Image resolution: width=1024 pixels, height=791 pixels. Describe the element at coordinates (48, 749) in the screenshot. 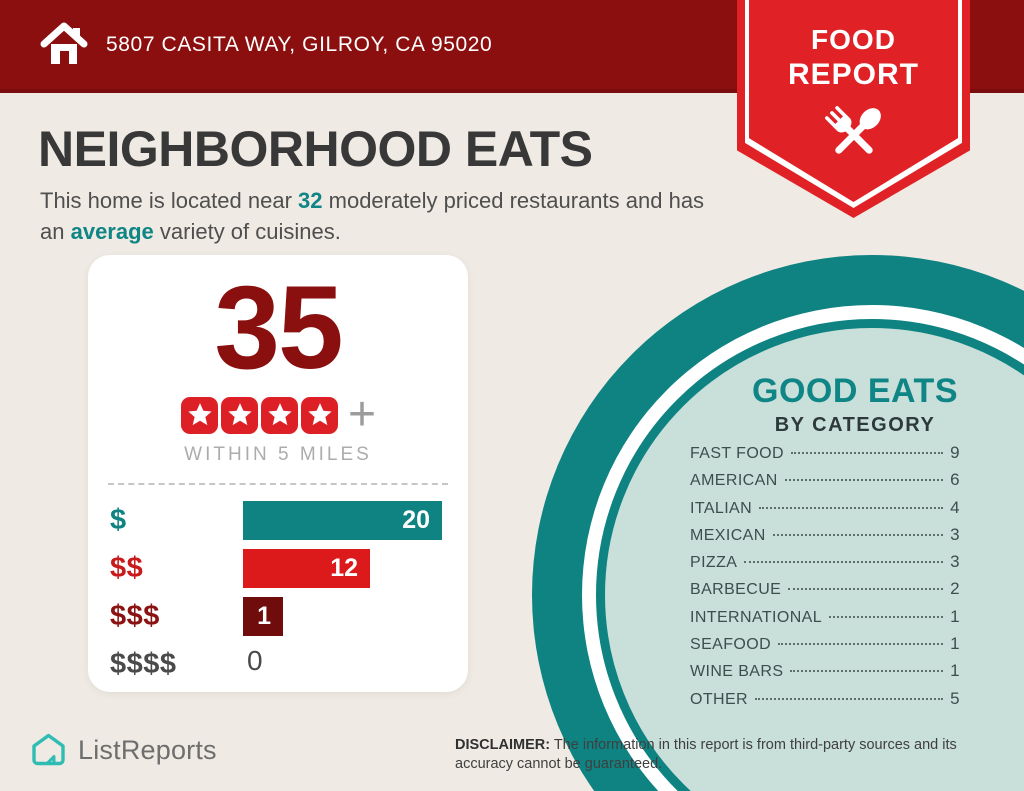

I see `listreports-house-icon` at that location.